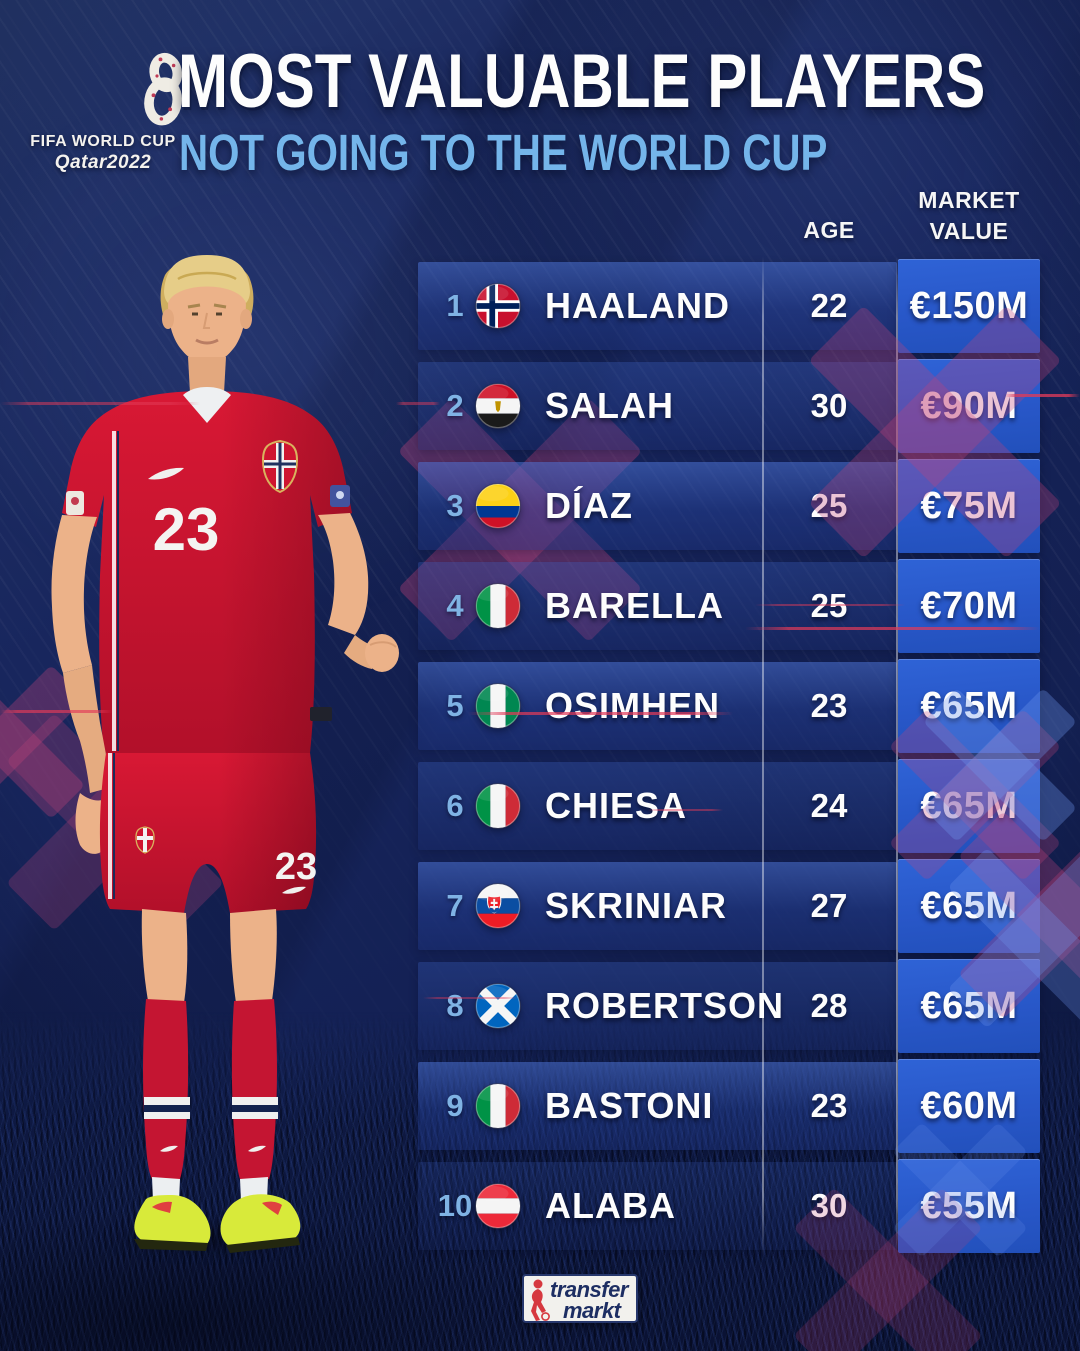 The height and width of the screenshot is (1351, 1080). Describe the element at coordinates (637, 305) in the screenshot. I see `player-name: HAALAND` at that location.